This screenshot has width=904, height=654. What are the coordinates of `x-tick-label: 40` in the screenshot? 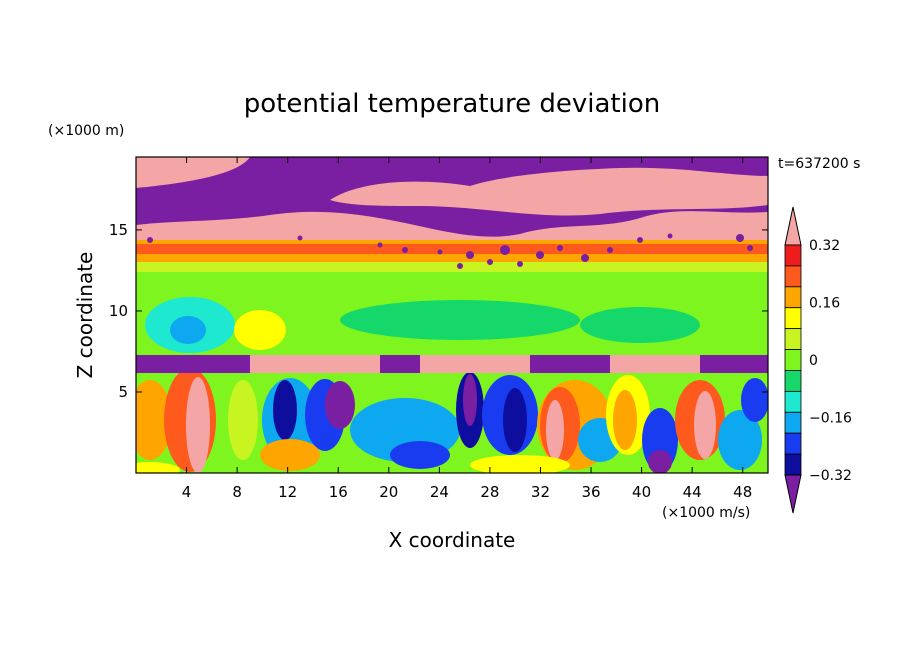 It's located at (641, 492).